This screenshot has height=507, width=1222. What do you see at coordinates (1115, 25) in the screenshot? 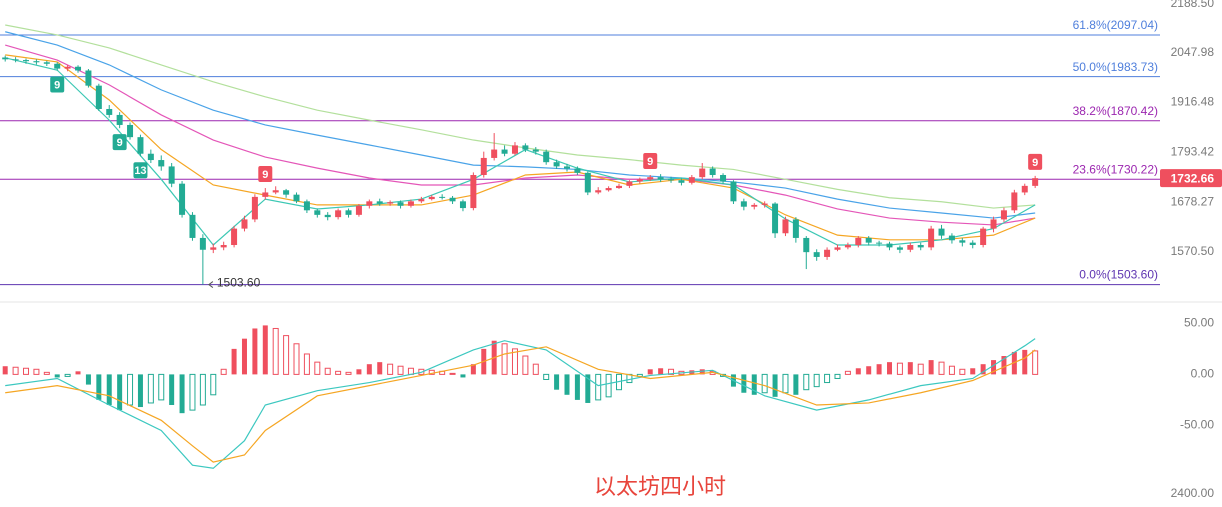
I see `fib-label: 61.8%(2097.04)` at bounding box center [1115, 25].